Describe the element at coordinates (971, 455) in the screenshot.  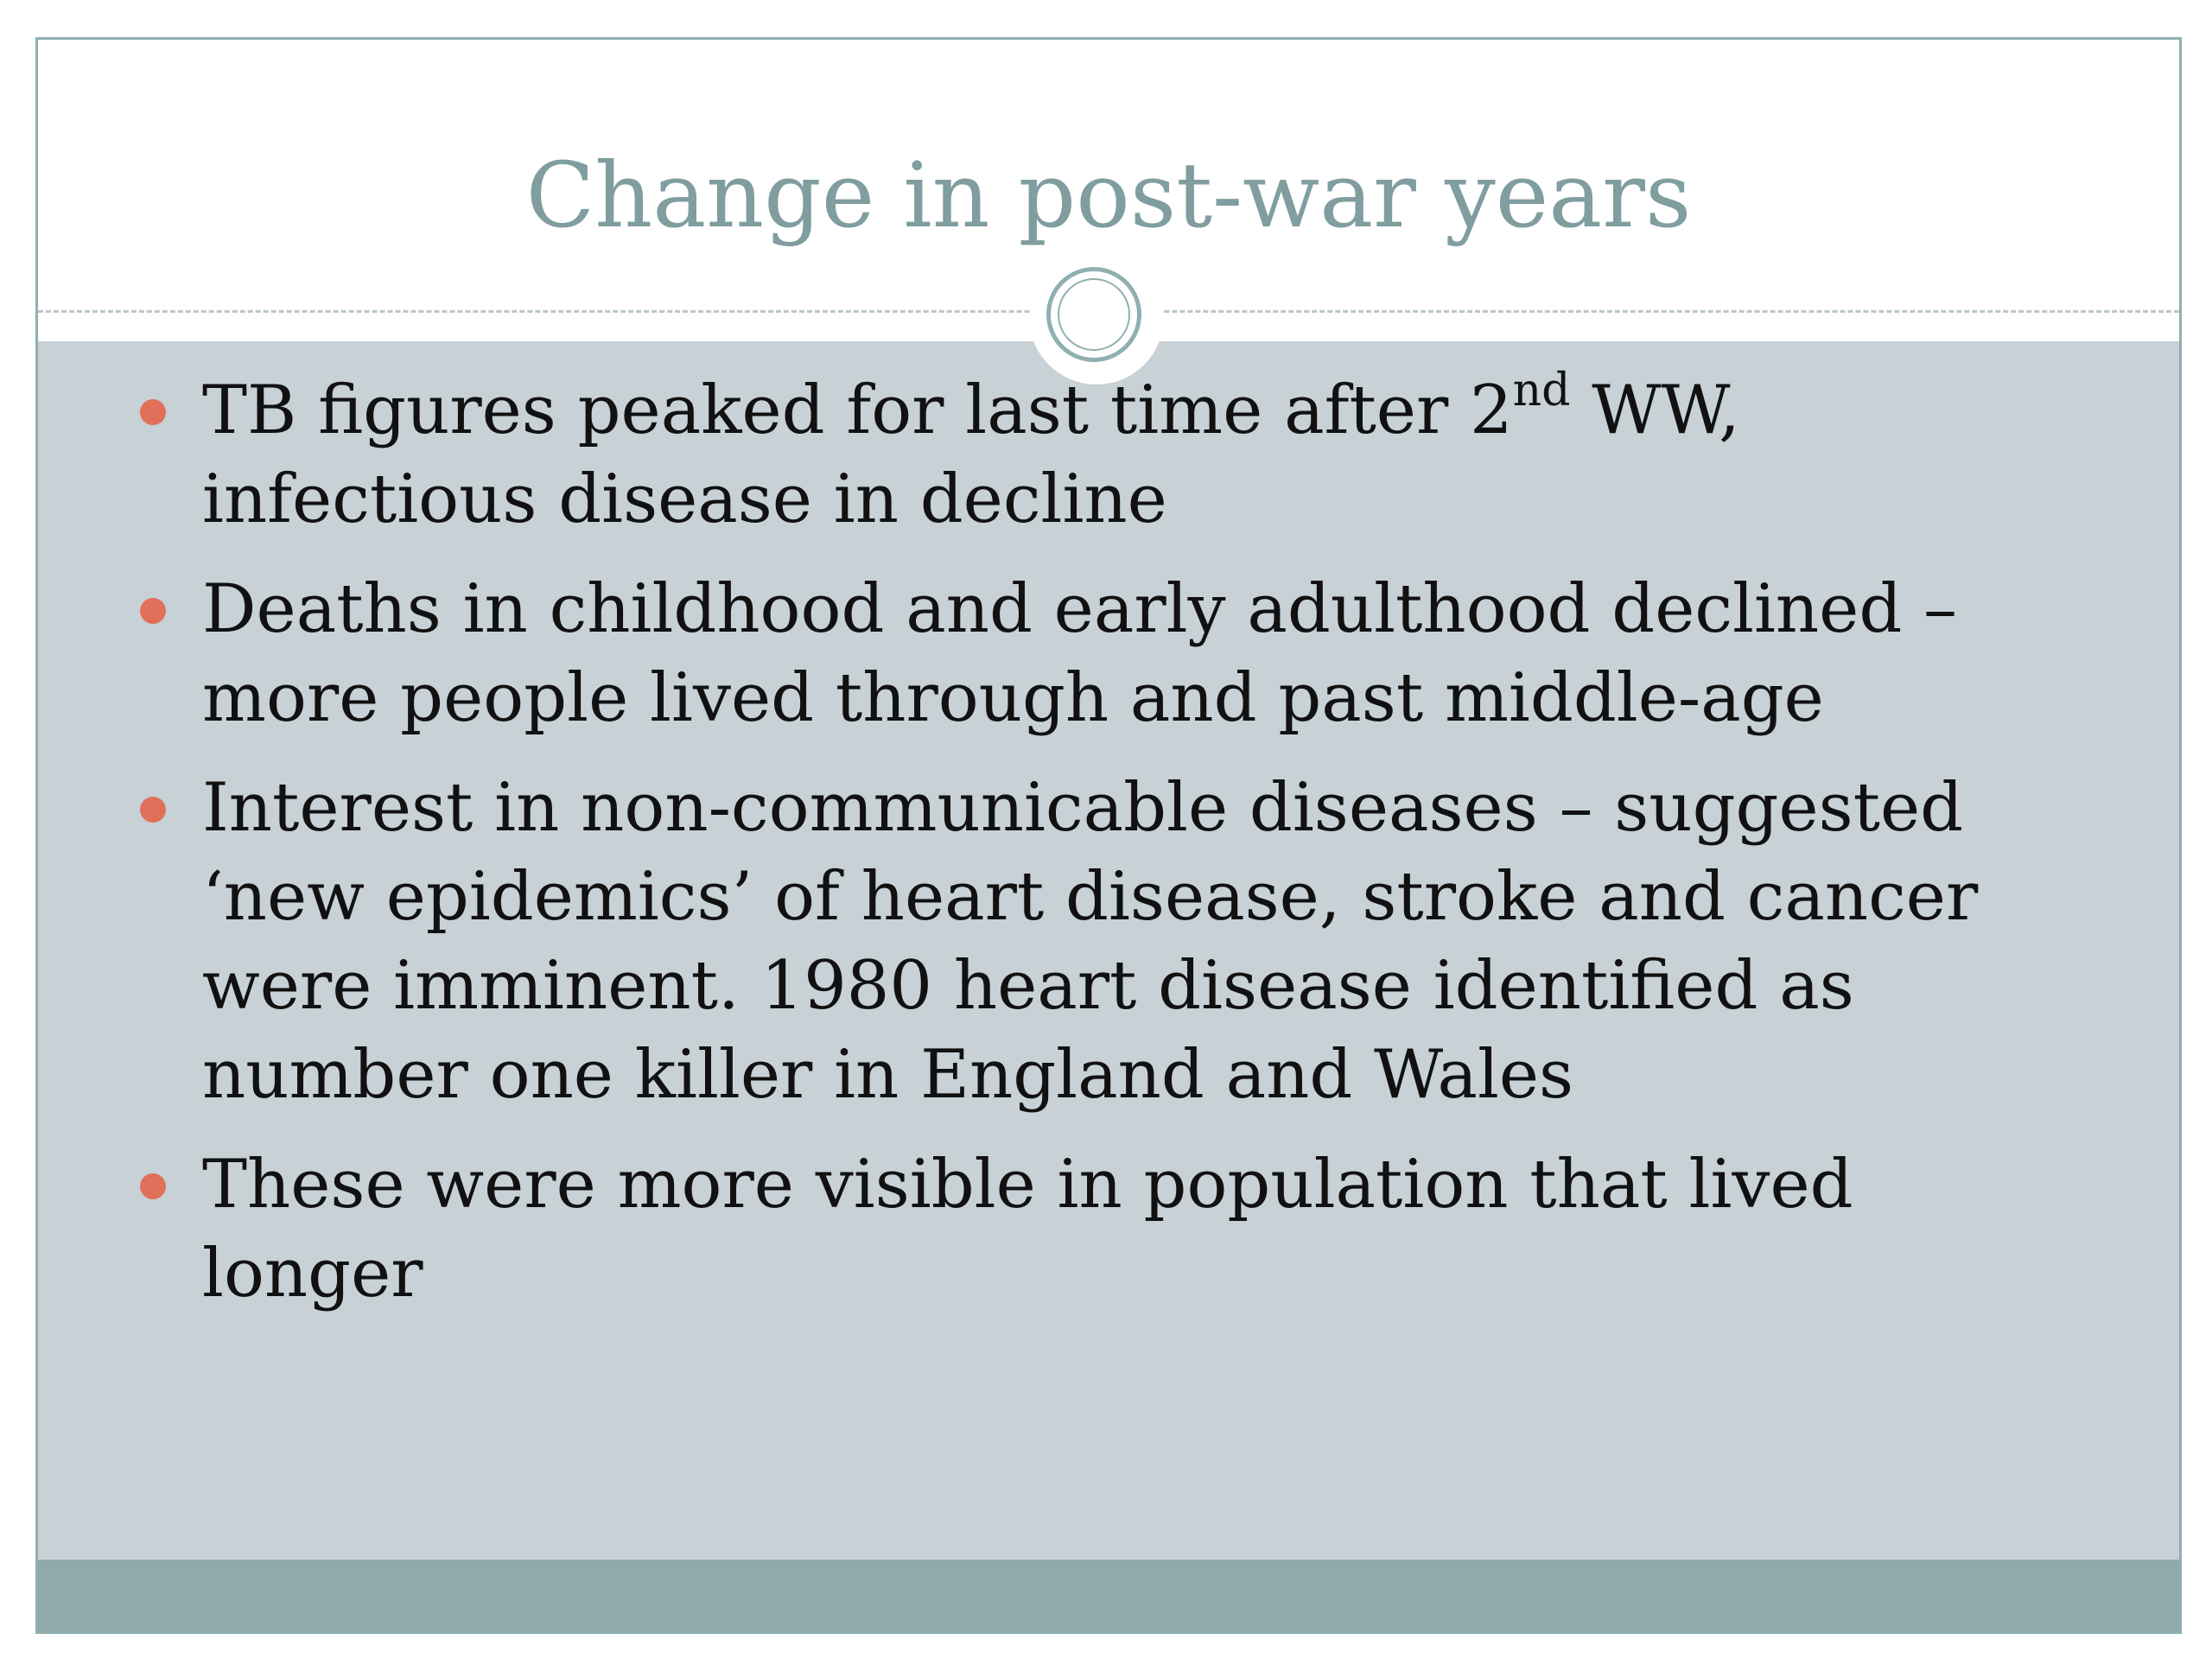
I see `bullet-text-part: WW, infectious disease in decline` at that location.